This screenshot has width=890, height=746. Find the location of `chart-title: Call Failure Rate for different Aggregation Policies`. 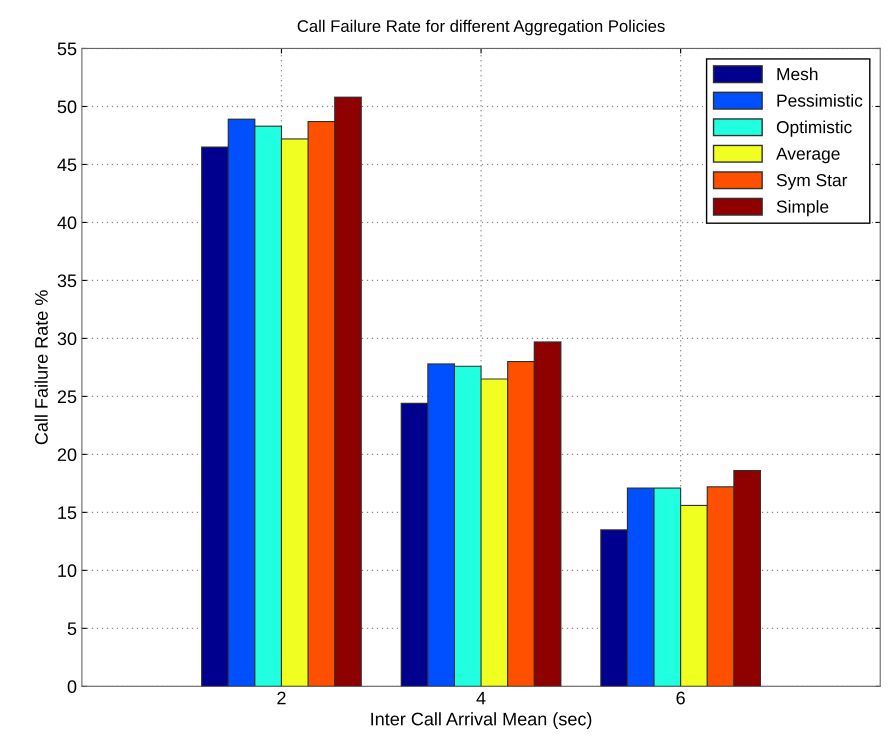

chart-title: Call Failure Rate for different Aggregation Policies is located at coordinates (481, 28).